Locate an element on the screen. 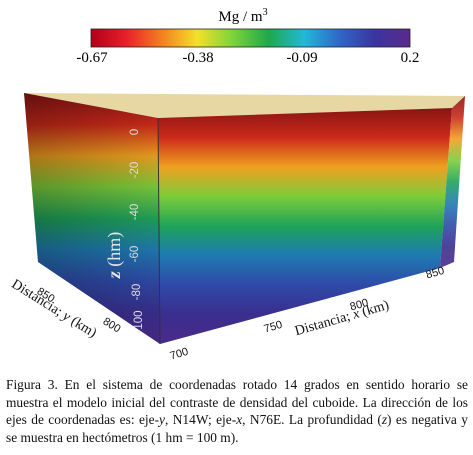  colorbar-title: Mg / m3 is located at coordinates (242, 16).